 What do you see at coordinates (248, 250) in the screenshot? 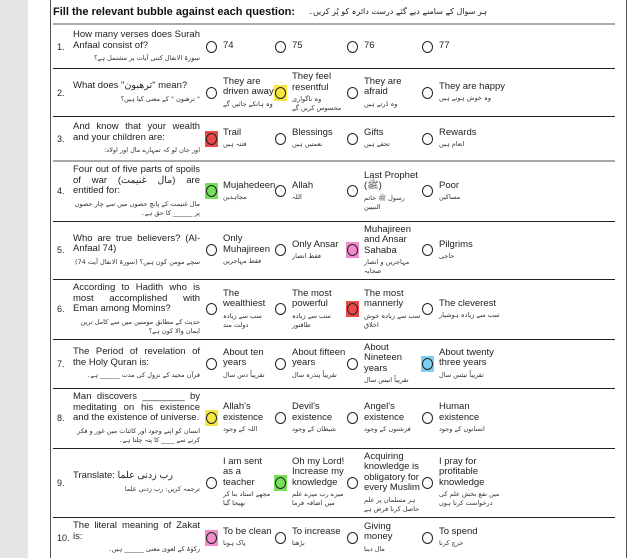
I see `option-label: Only Muhajireen فقط مہاجرین` at bounding box center [248, 250].